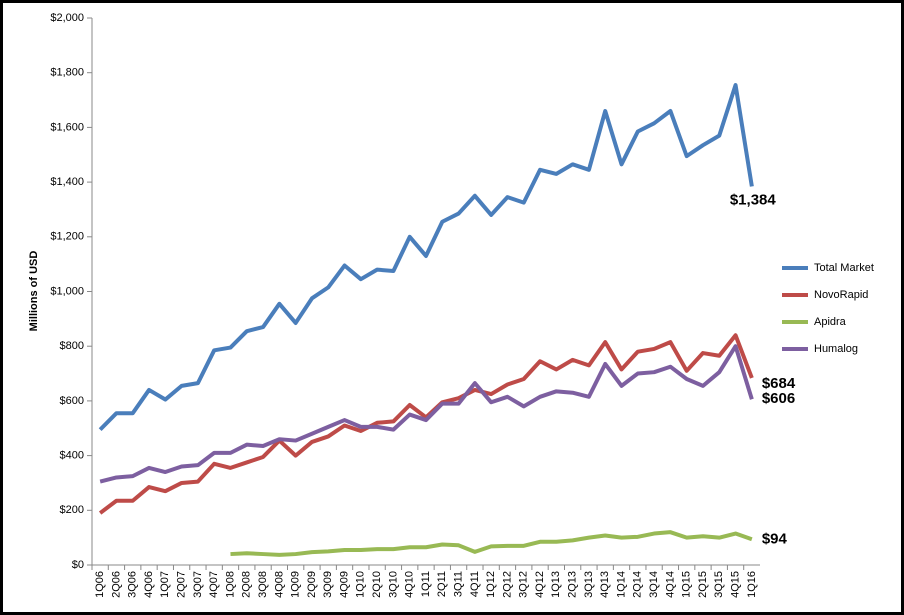  What do you see at coordinates (312, 584) in the screenshot?
I see `x-tick-label: 2Q09` at bounding box center [312, 584].